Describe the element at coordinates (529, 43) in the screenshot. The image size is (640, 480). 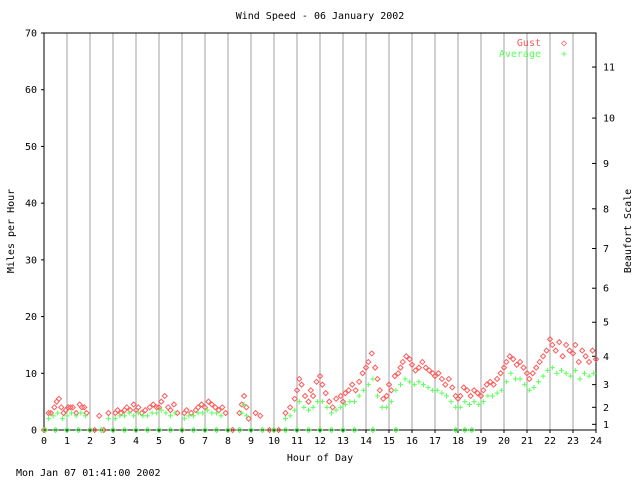
I see `legend-gust-label: Gust` at that location.